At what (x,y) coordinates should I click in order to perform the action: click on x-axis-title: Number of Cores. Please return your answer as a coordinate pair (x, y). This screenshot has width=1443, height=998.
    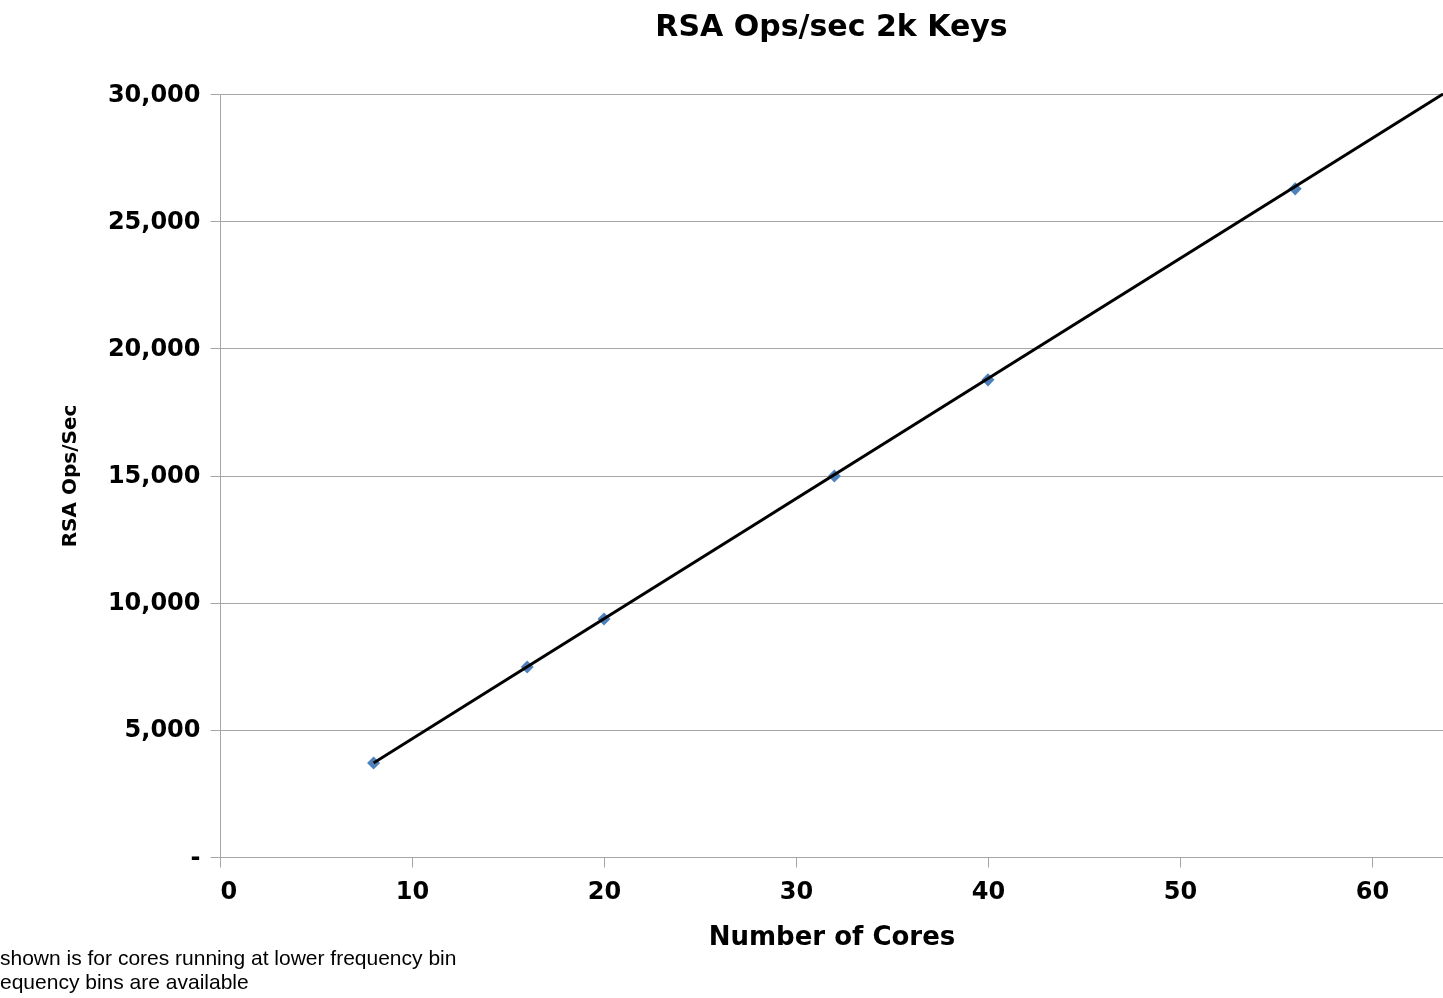
    Looking at the image, I should click on (832, 935).